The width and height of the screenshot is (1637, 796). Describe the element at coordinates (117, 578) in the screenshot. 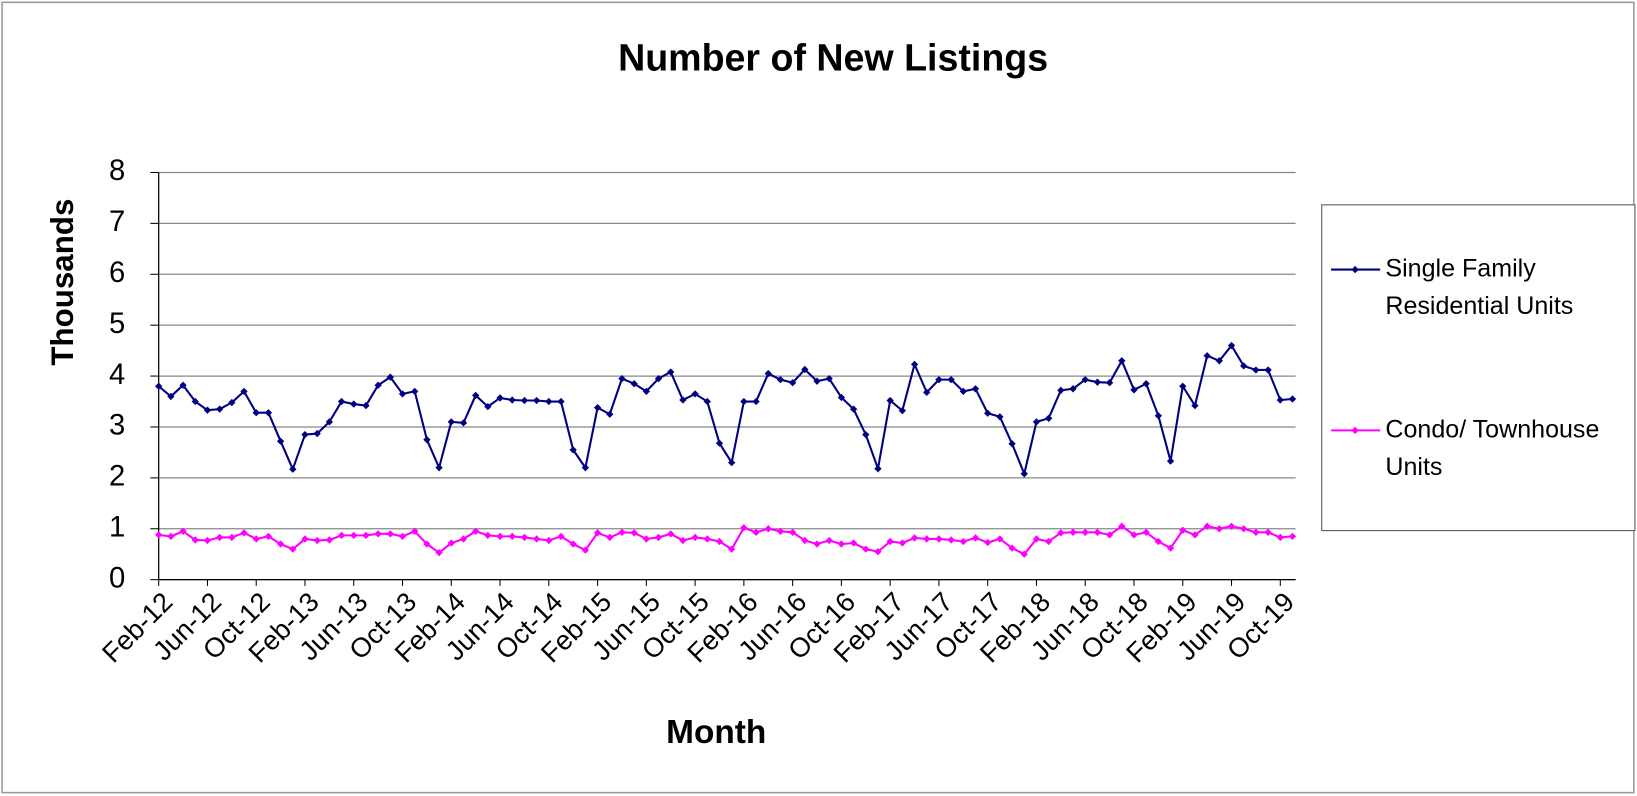

I see `y-tick-label: 0` at that location.